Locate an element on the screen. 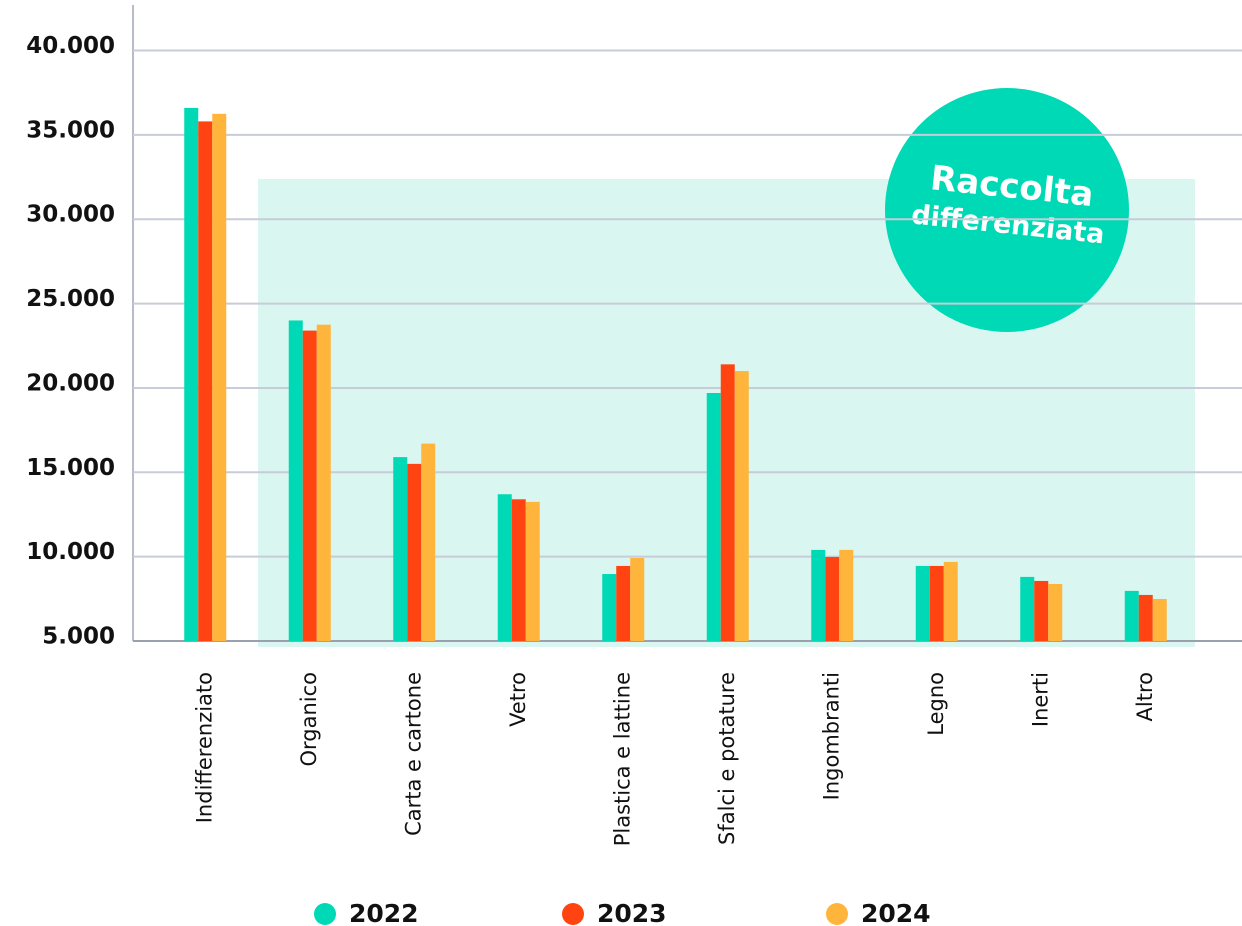 The image size is (1242, 926). y-tick-label: 20.000 is located at coordinates (70, 383).